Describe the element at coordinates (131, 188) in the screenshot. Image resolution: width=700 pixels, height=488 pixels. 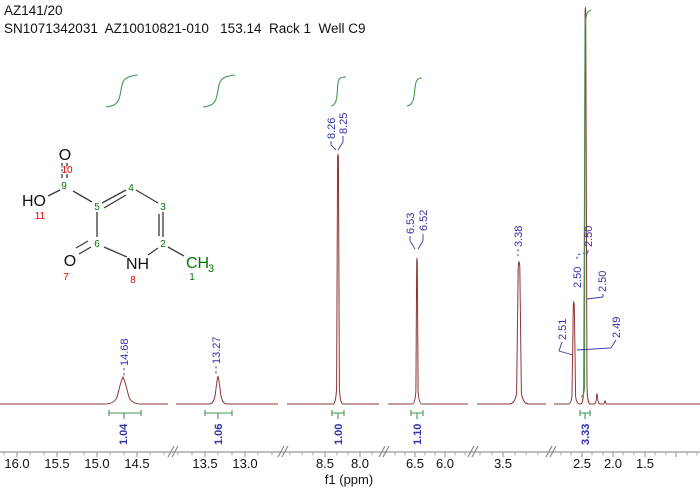
I see `atom-number-4: 4` at that location.